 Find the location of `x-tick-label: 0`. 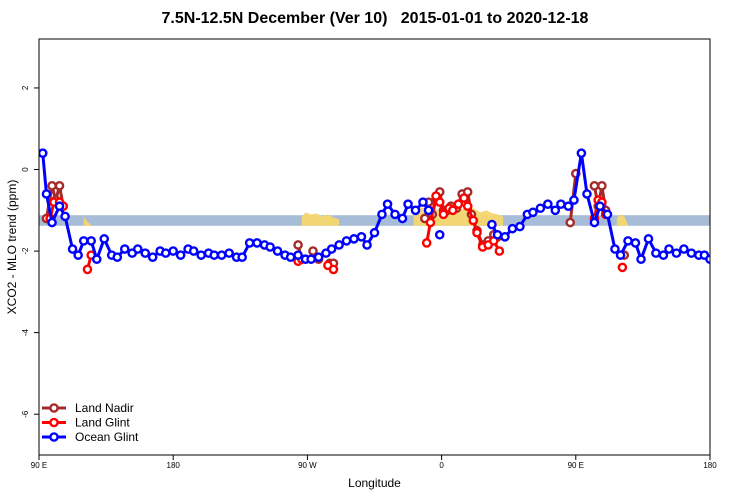

x-tick-label: 0 is located at coordinates (441, 465).